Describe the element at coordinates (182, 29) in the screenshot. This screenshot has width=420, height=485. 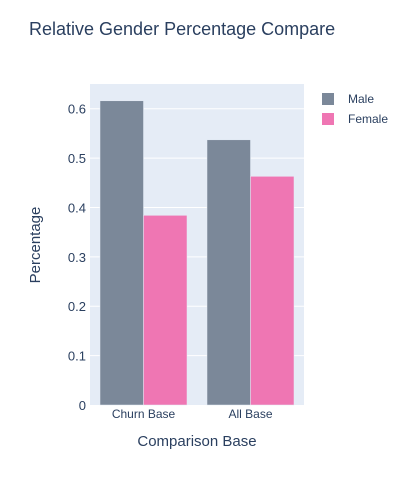
I see `chart-title: Relative Gender Percentage Compare` at that location.